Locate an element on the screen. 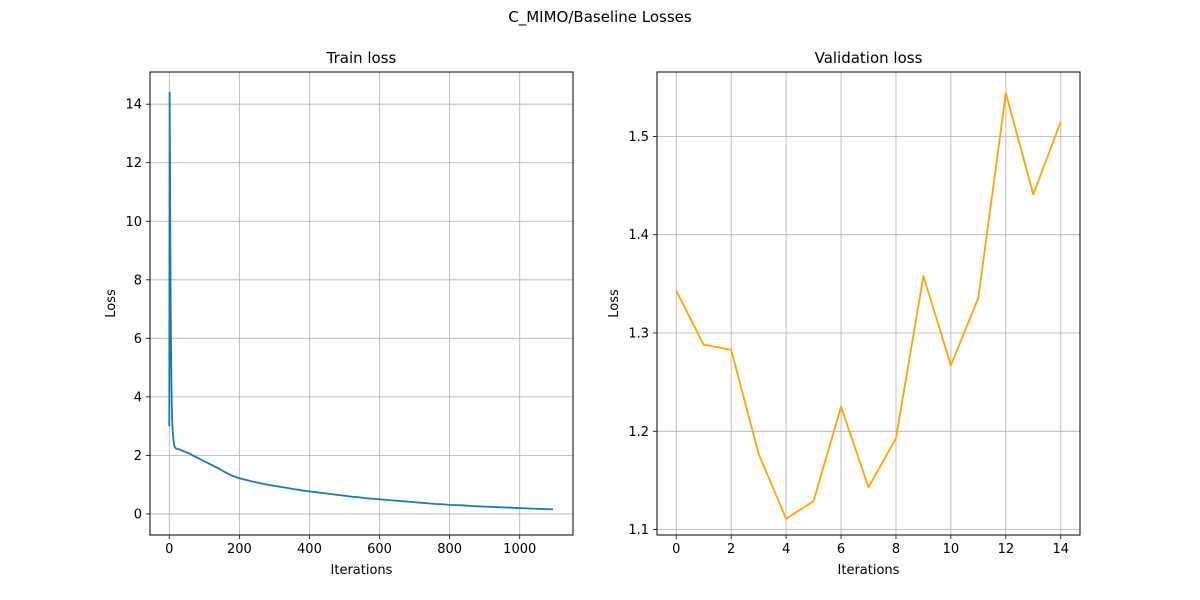 Image resolution: width=1200 pixels, height=600 pixels. train-y-tick-label: 14 is located at coordinates (133, 105).